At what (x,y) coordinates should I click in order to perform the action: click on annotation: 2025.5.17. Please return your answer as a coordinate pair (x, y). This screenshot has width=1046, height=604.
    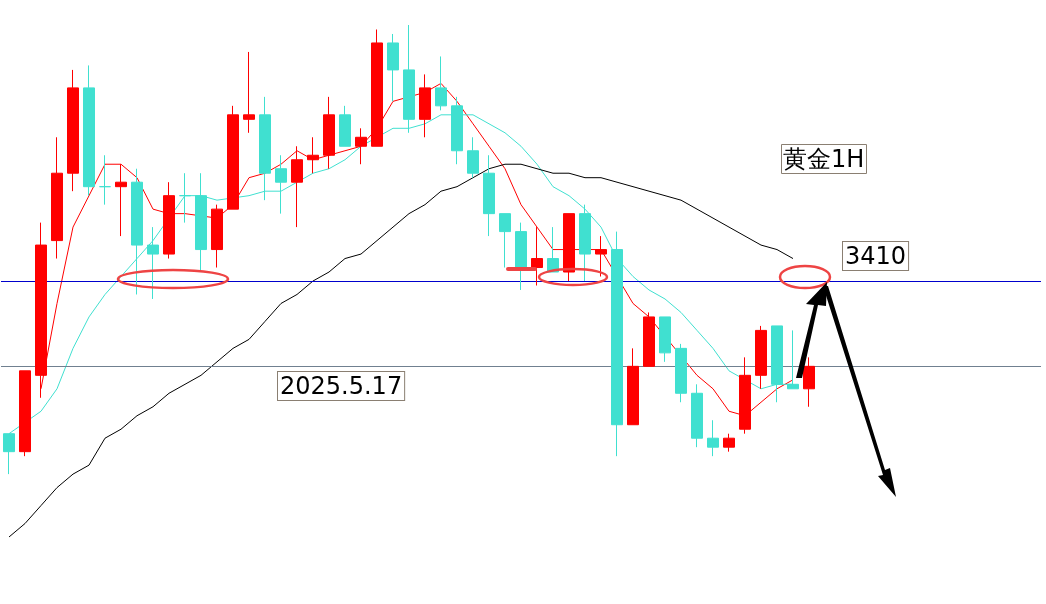
    Looking at the image, I should click on (341, 386).